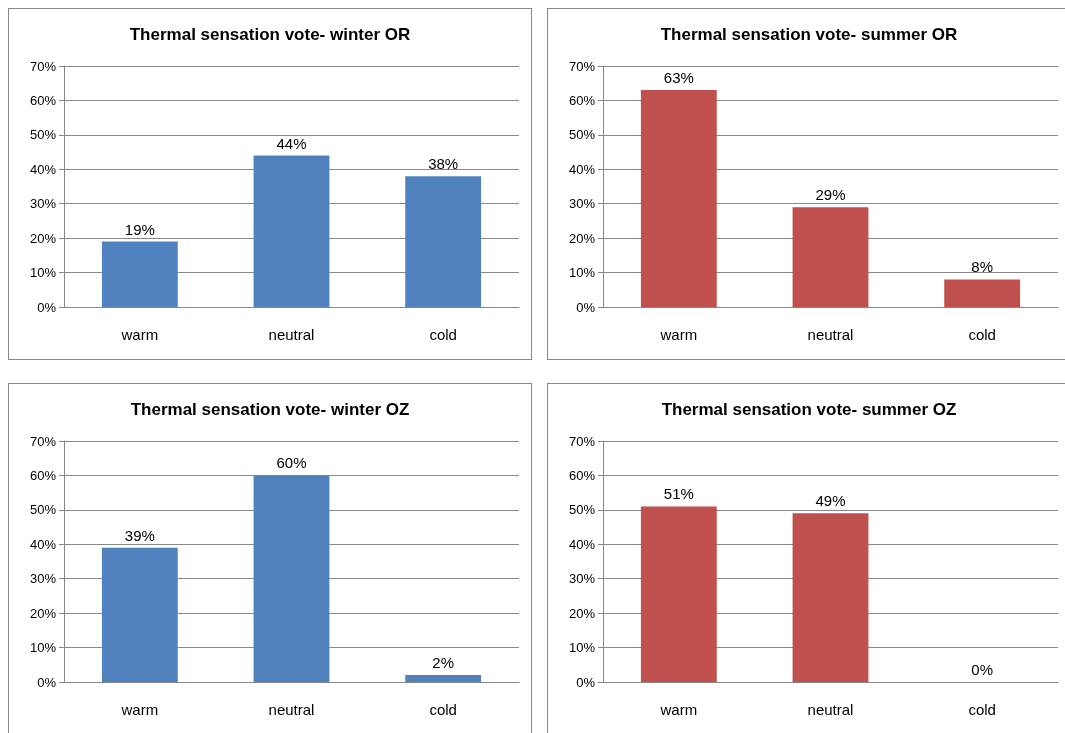 This screenshot has width=1065, height=733. I want to click on data-label: 63%, so click(678, 78).